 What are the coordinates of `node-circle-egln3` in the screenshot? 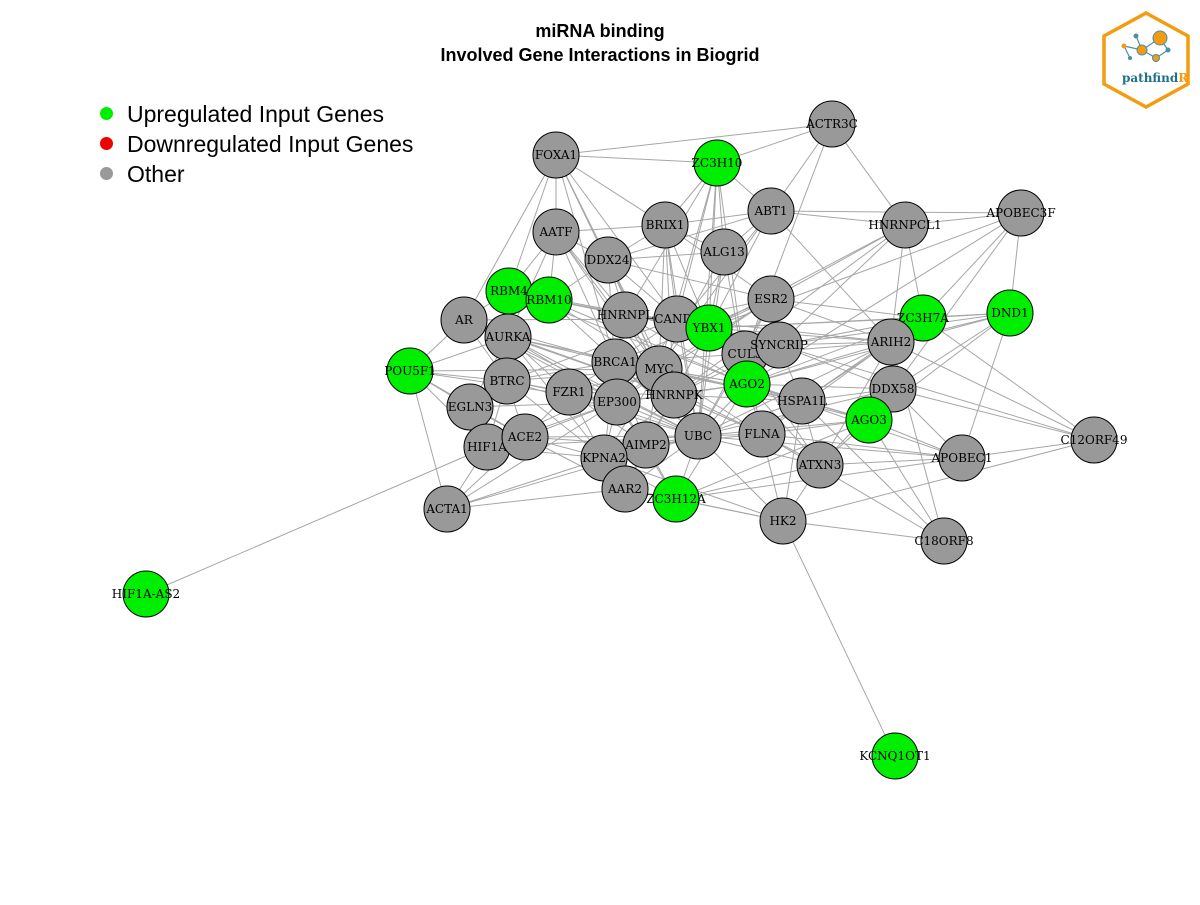 It's located at (470, 407).